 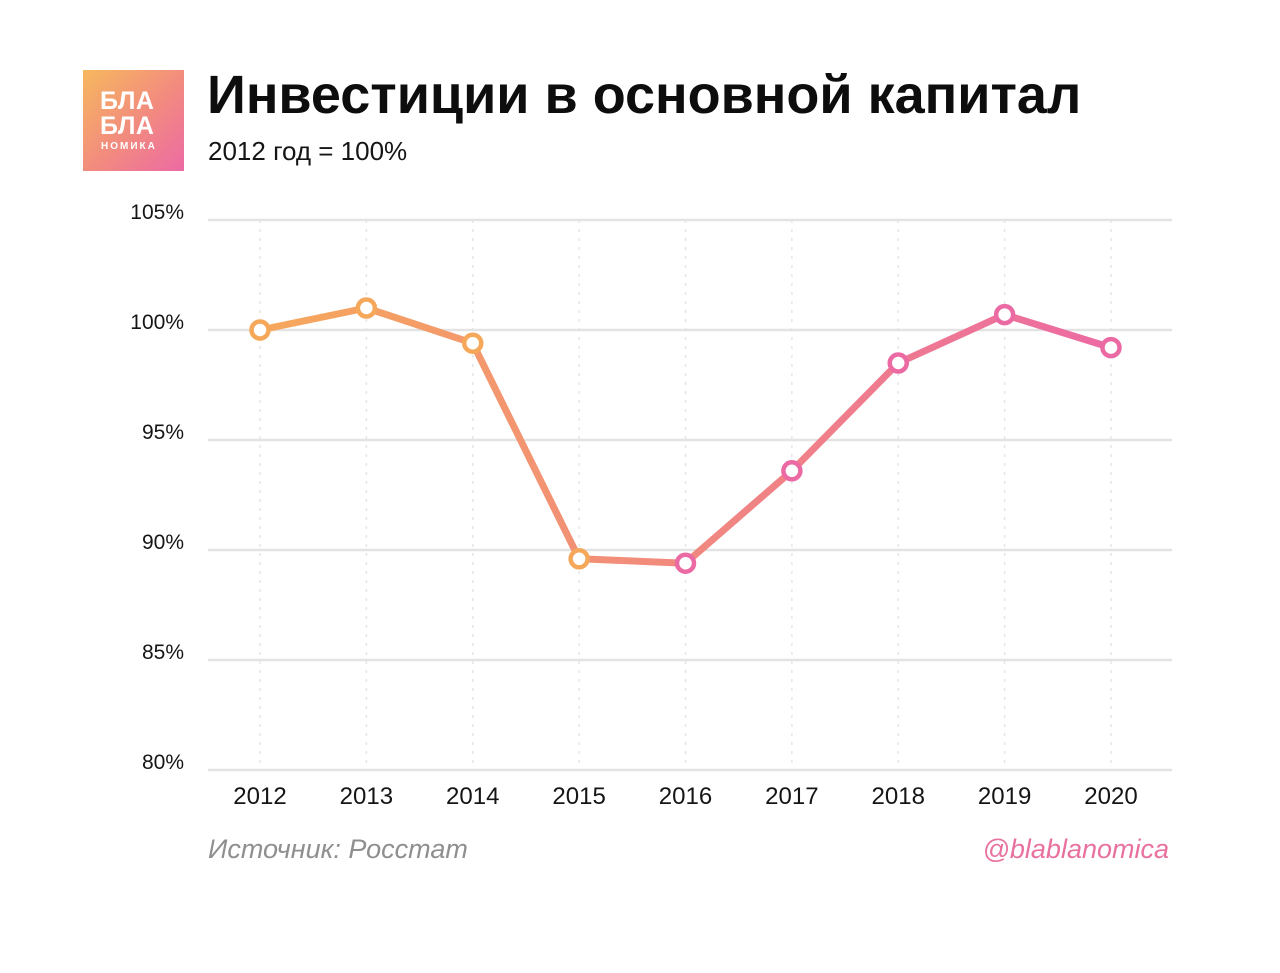 What do you see at coordinates (685, 796) in the screenshot?
I see `x-tick-label: 2016` at bounding box center [685, 796].